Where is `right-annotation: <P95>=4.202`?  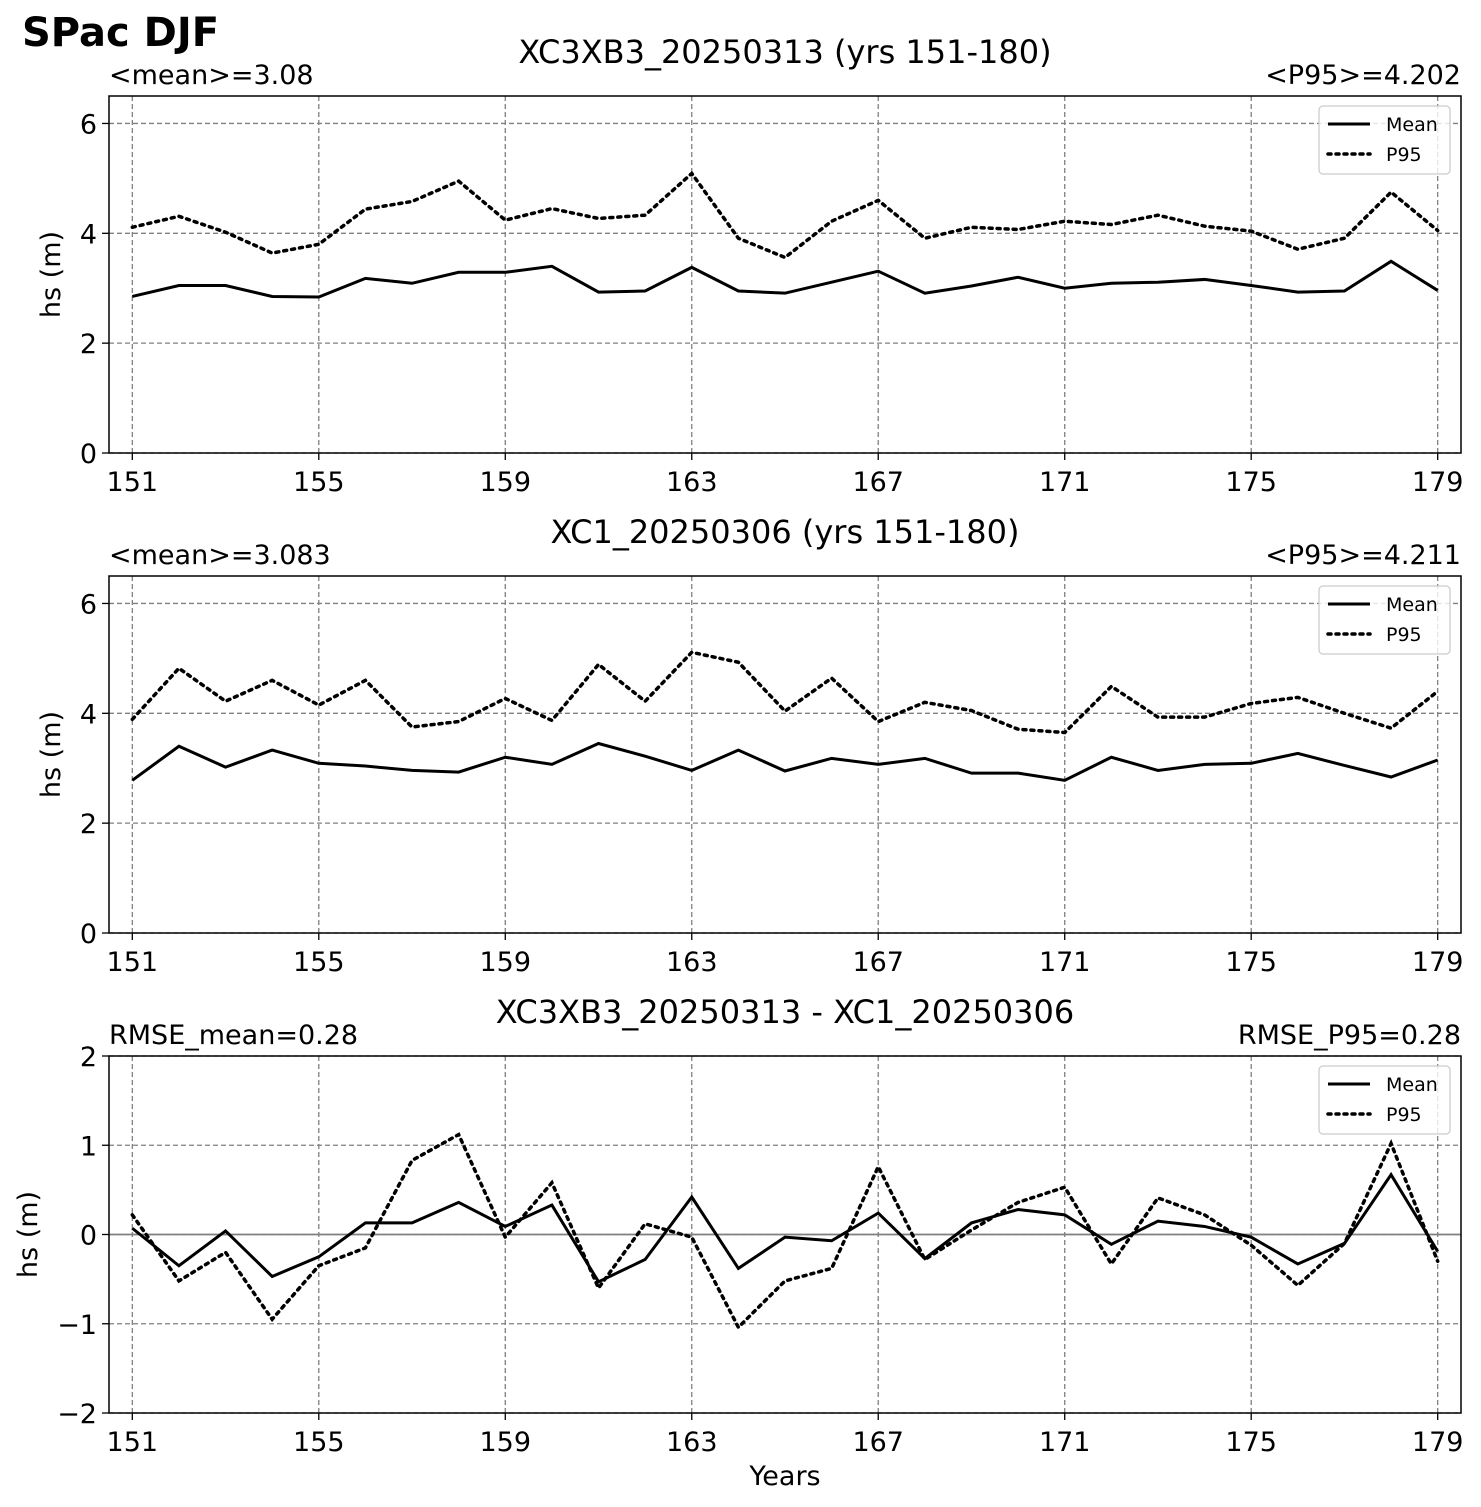 right-annotation: <P95>=4.202 is located at coordinates (1363, 75).